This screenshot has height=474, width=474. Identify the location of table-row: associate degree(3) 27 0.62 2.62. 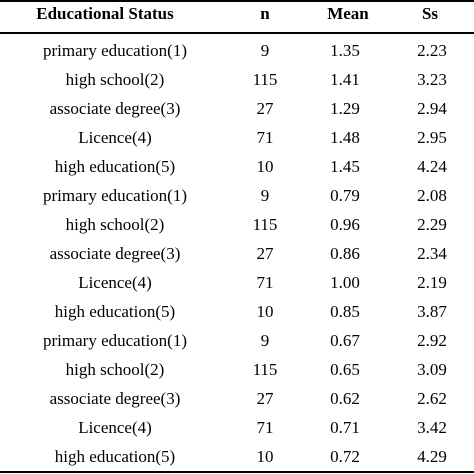
(237, 398).